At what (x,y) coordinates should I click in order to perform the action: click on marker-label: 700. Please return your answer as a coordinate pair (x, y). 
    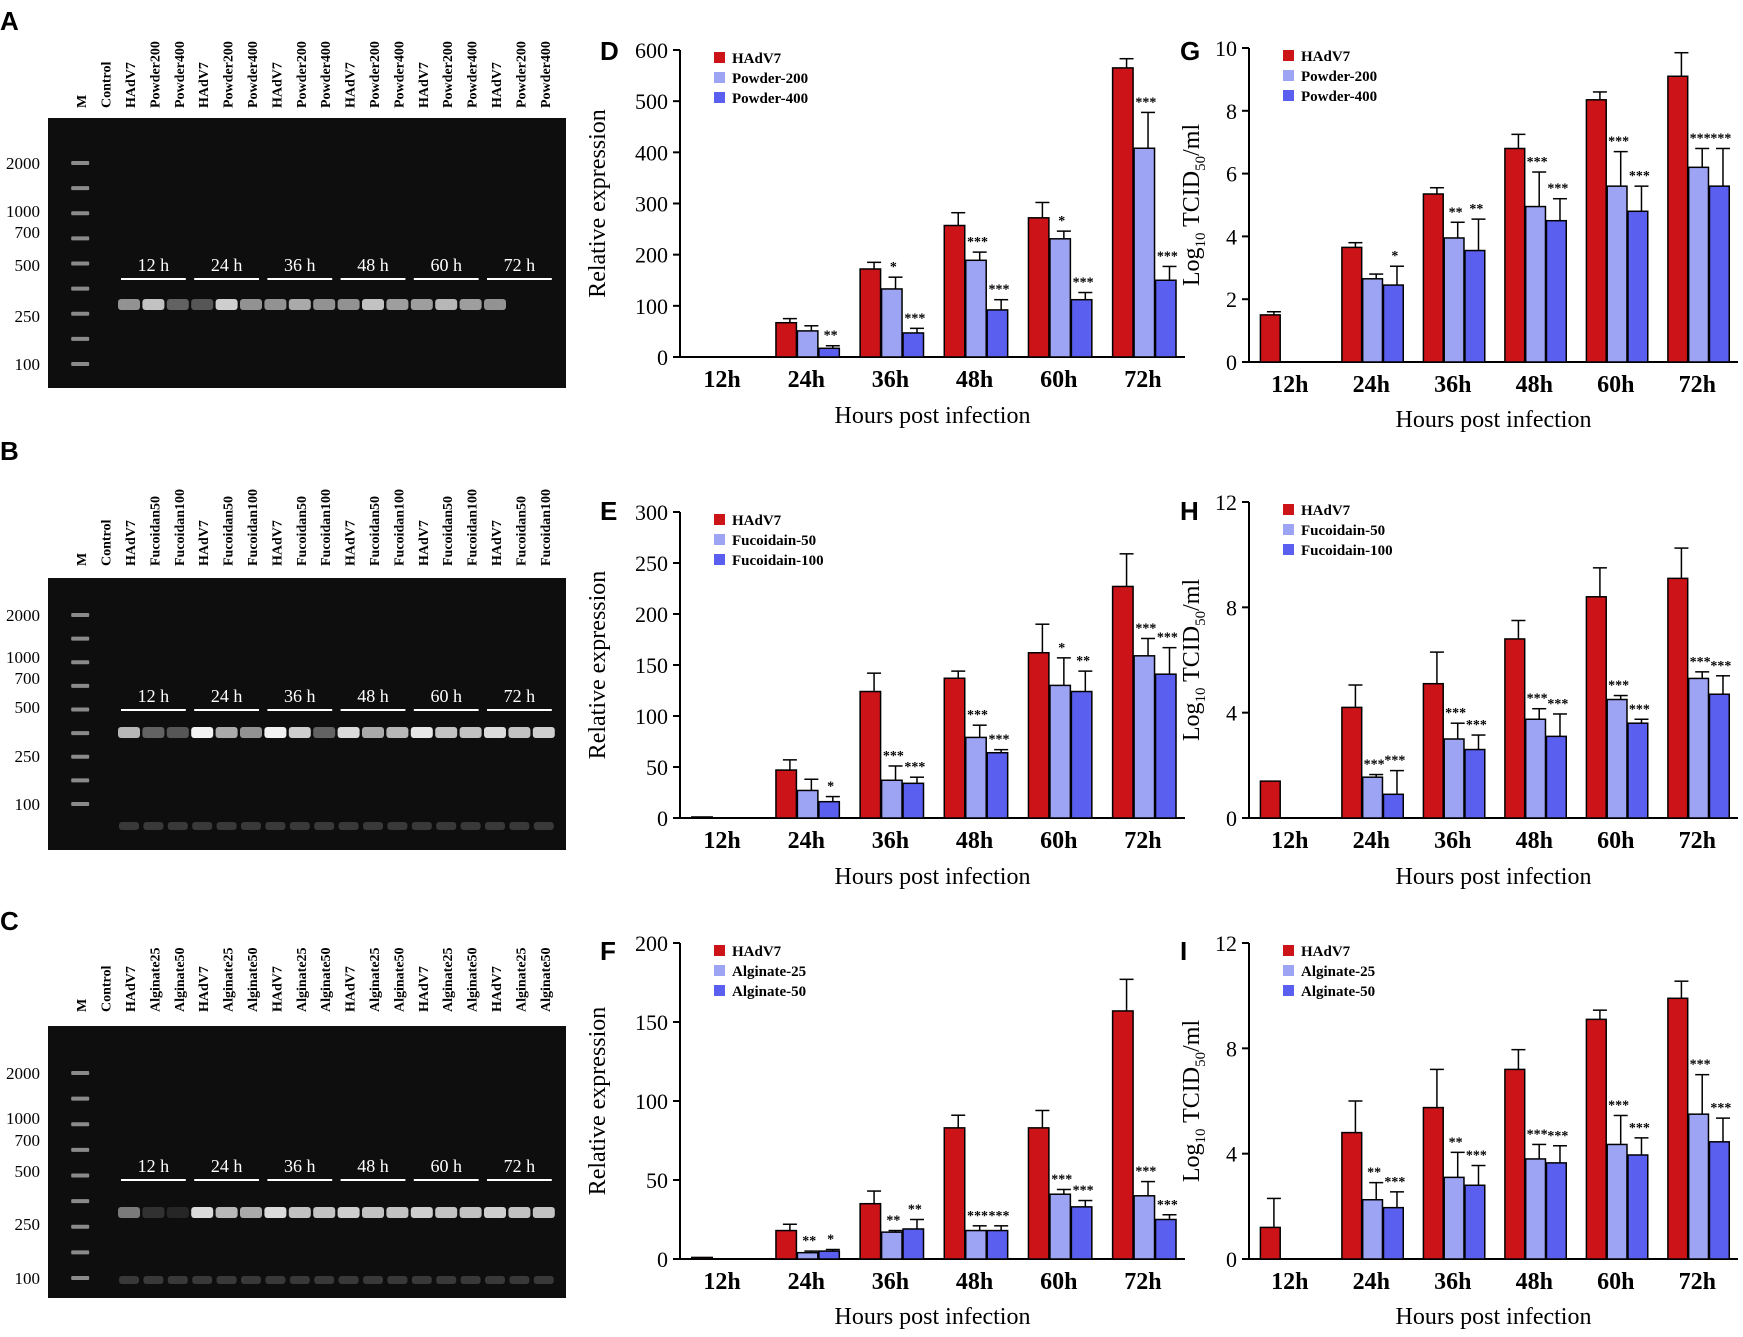
    Looking at the image, I should click on (28, 678).